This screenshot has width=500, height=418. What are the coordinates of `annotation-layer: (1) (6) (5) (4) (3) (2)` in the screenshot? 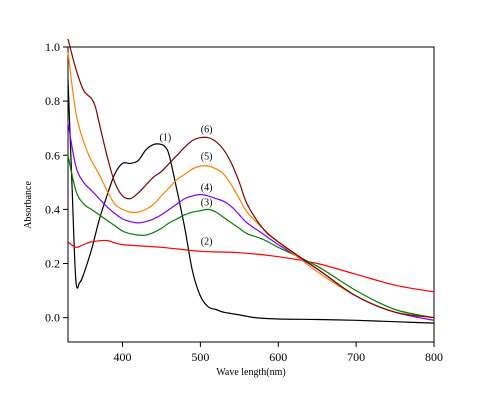 It's located at (186, 185).